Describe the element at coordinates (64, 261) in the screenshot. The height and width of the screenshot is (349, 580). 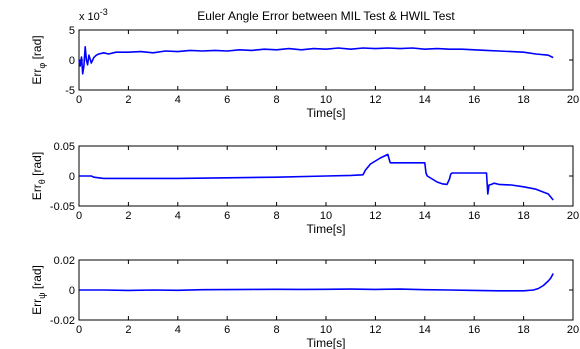
I see `y-tick-label: 0.02` at that location.